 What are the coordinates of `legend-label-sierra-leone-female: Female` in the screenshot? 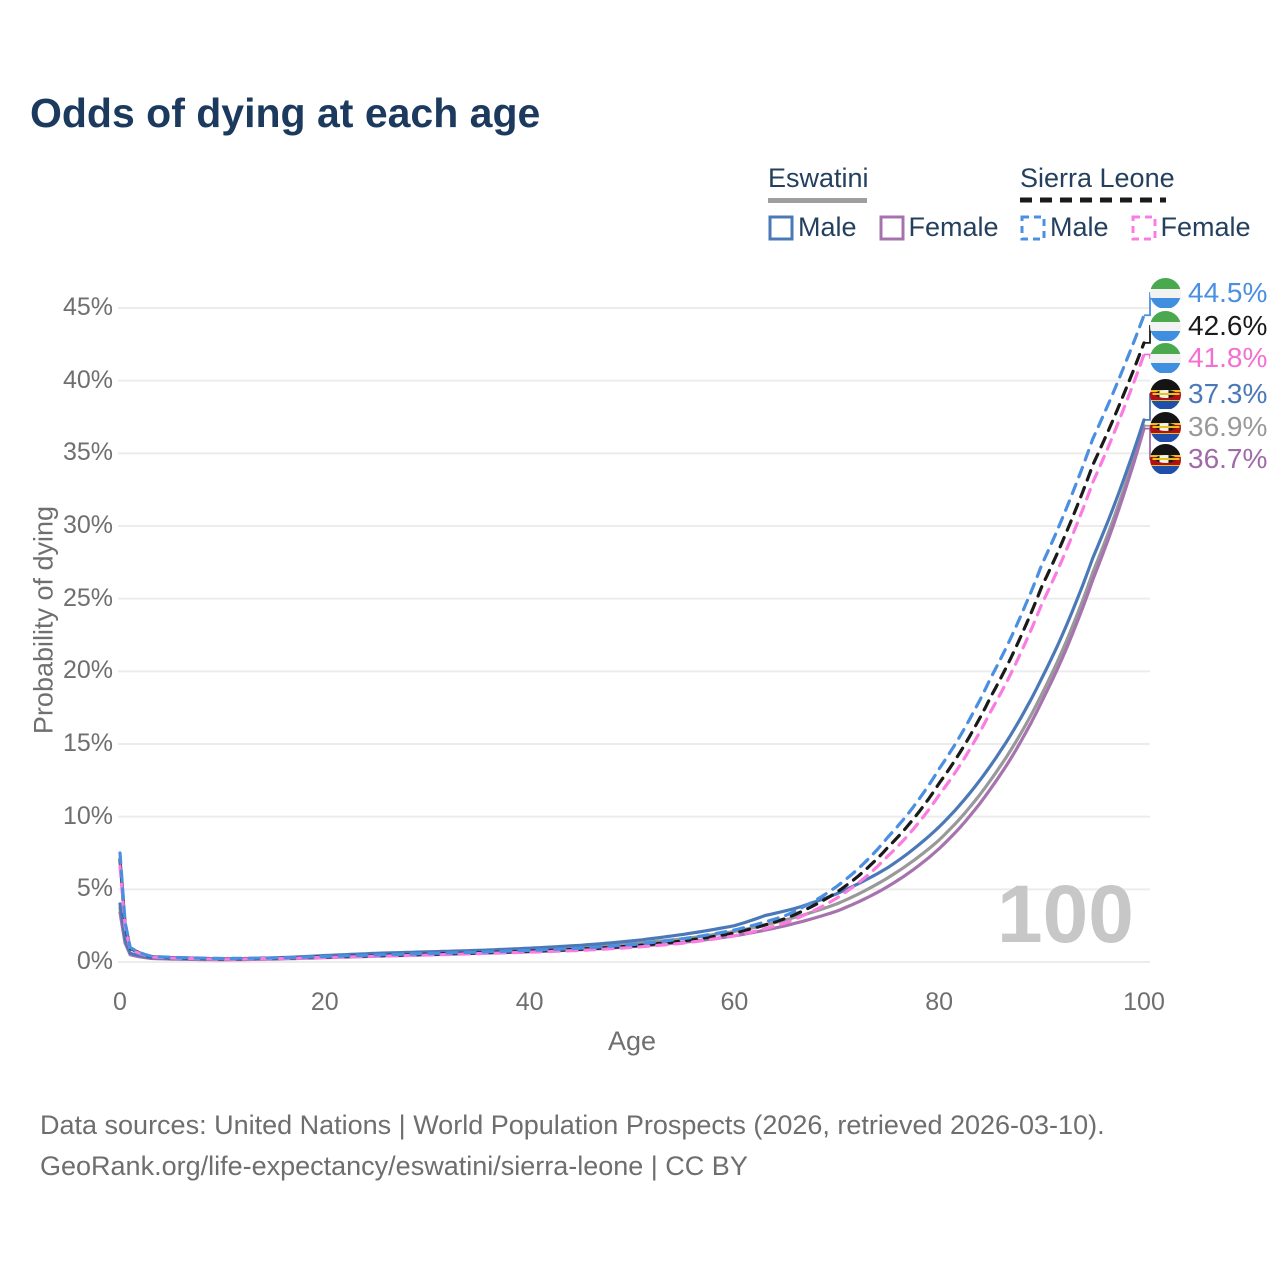 It's located at (1205, 227).